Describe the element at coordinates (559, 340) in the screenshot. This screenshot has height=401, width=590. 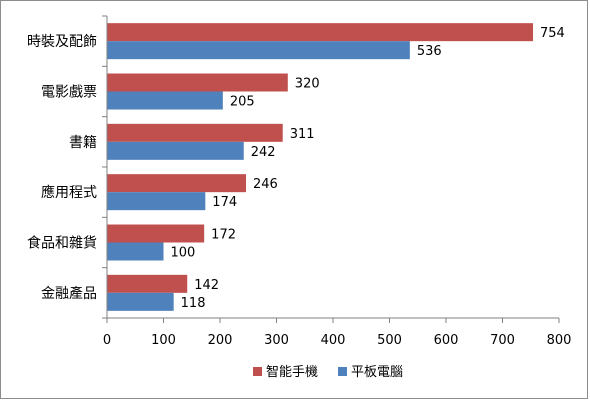
I see `x-tick-label-8: 800` at that location.